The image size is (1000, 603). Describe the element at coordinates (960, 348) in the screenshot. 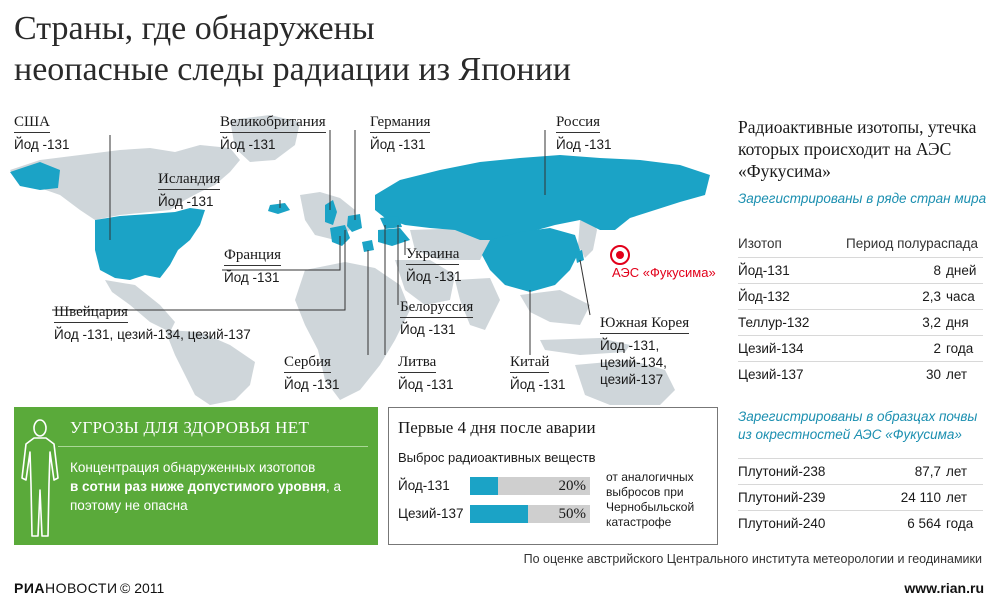

I see `half-life-unit: года` at that location.